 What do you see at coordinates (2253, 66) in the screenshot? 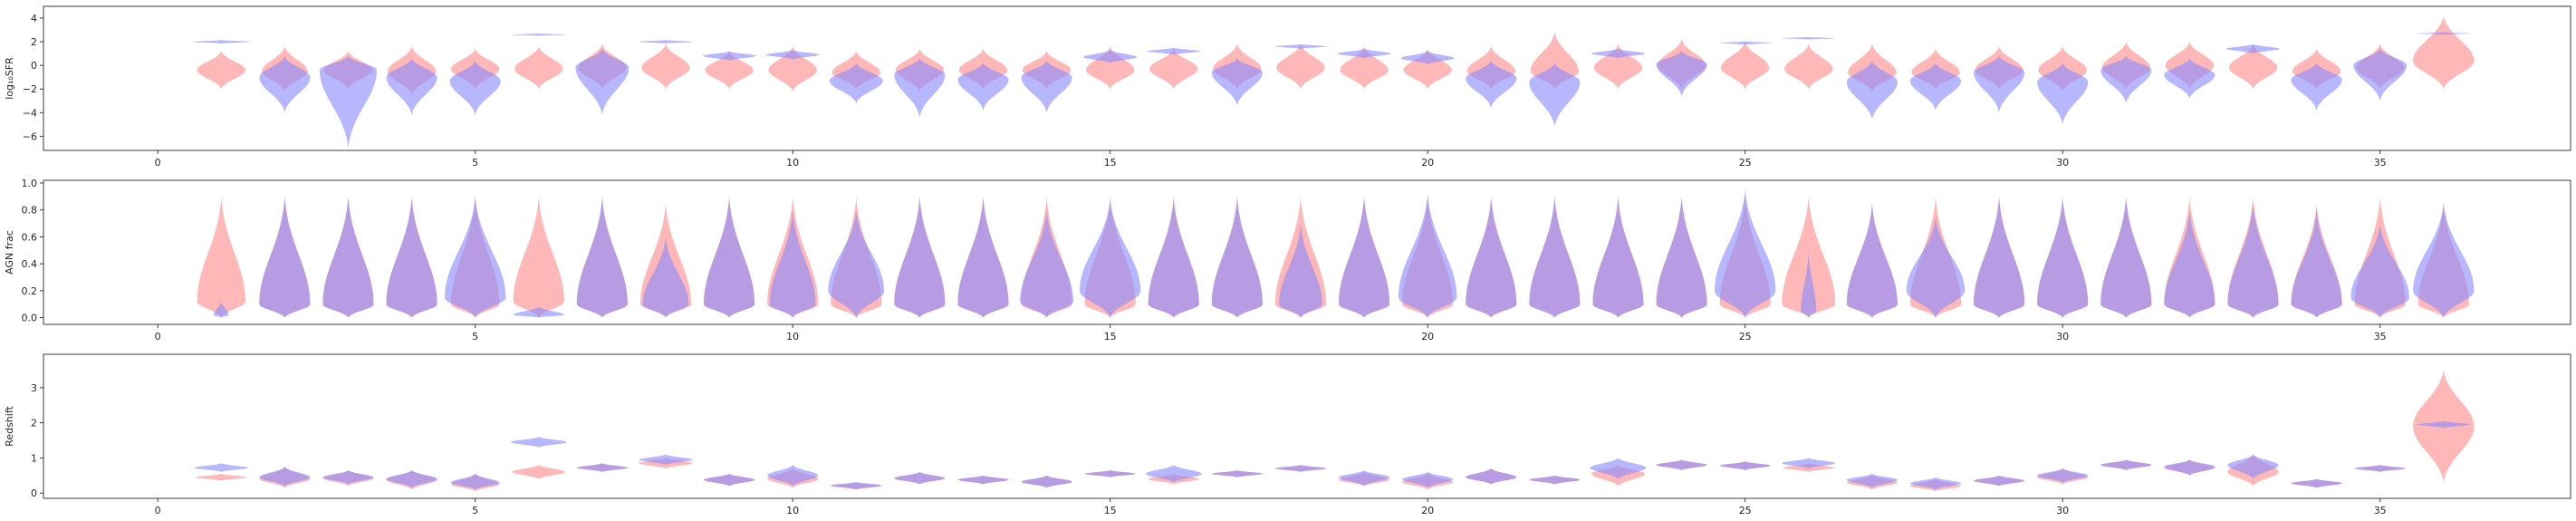
I see `violin-series0-x33` at bounding box center [2253, 66].